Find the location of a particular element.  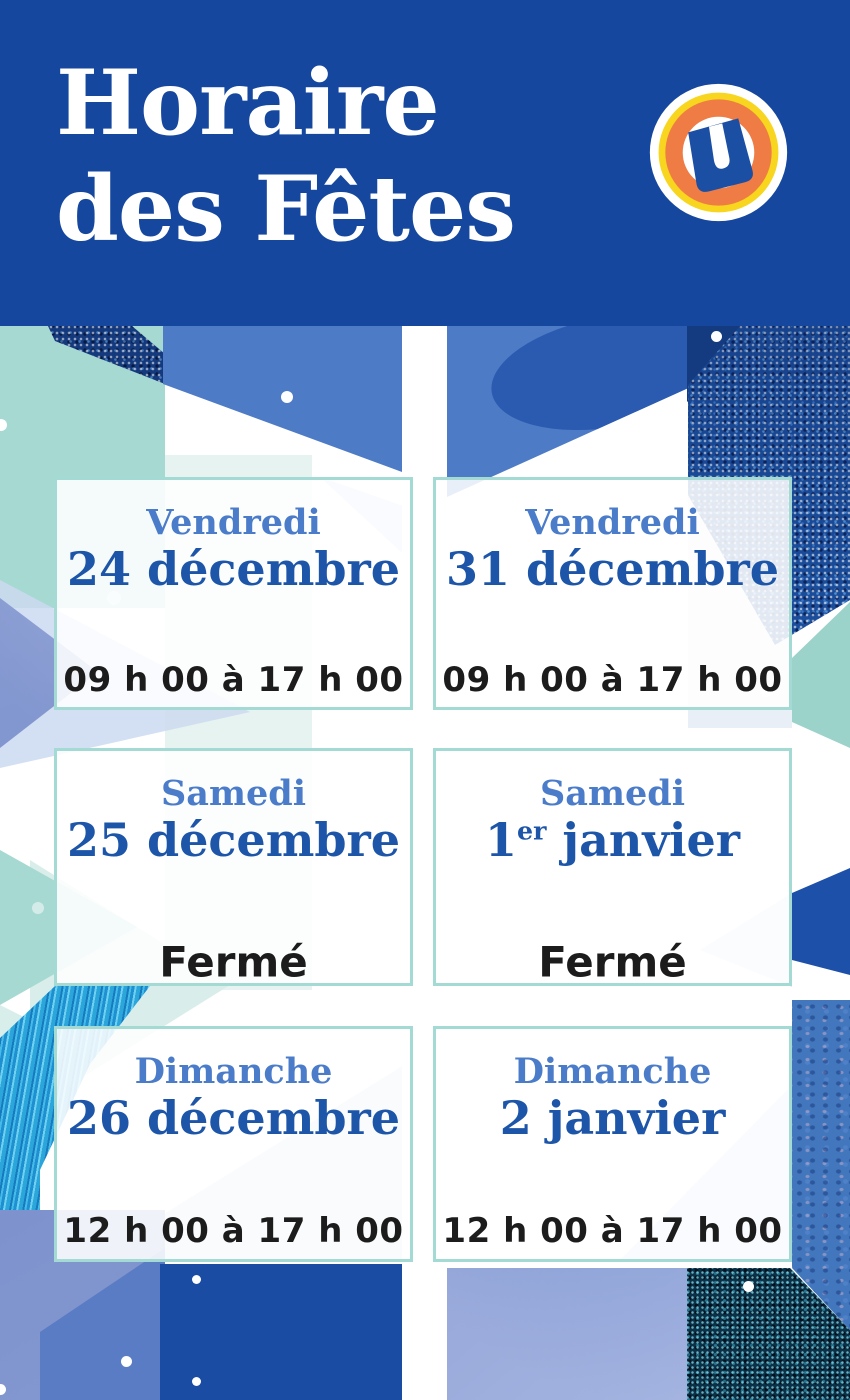

schedule-card: Dimanche 2 janvier 12 h 00 à 17 h 00 is located at coordinates (612, 1144).